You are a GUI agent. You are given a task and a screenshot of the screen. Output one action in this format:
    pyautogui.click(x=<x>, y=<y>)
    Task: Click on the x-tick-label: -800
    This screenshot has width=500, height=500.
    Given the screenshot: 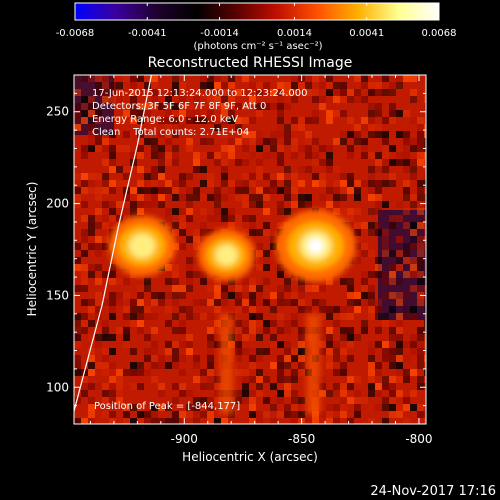 What is the action you would take?
    pyautogui.click(x=418, y=439)
    